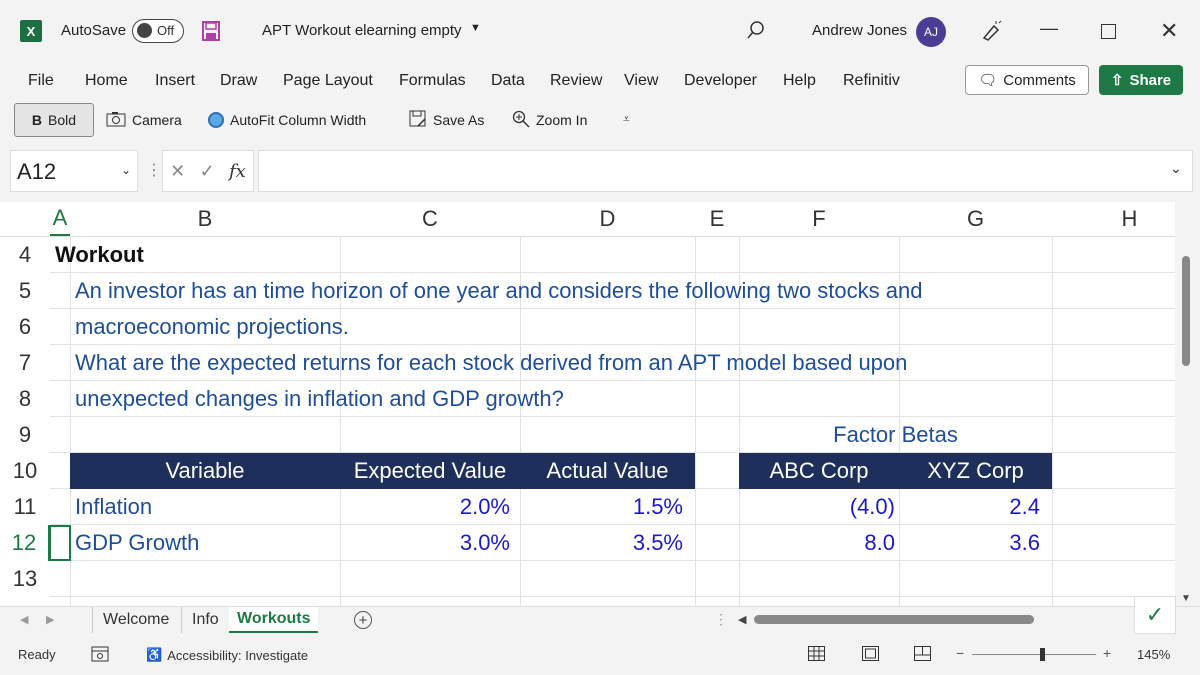 Image resolution: width=1200 pixels, height=675 pixels. What do you see at coordinates (25, 578) in the screenshot?
I see `row-header-13: 13` at bounding box center [25, 578].